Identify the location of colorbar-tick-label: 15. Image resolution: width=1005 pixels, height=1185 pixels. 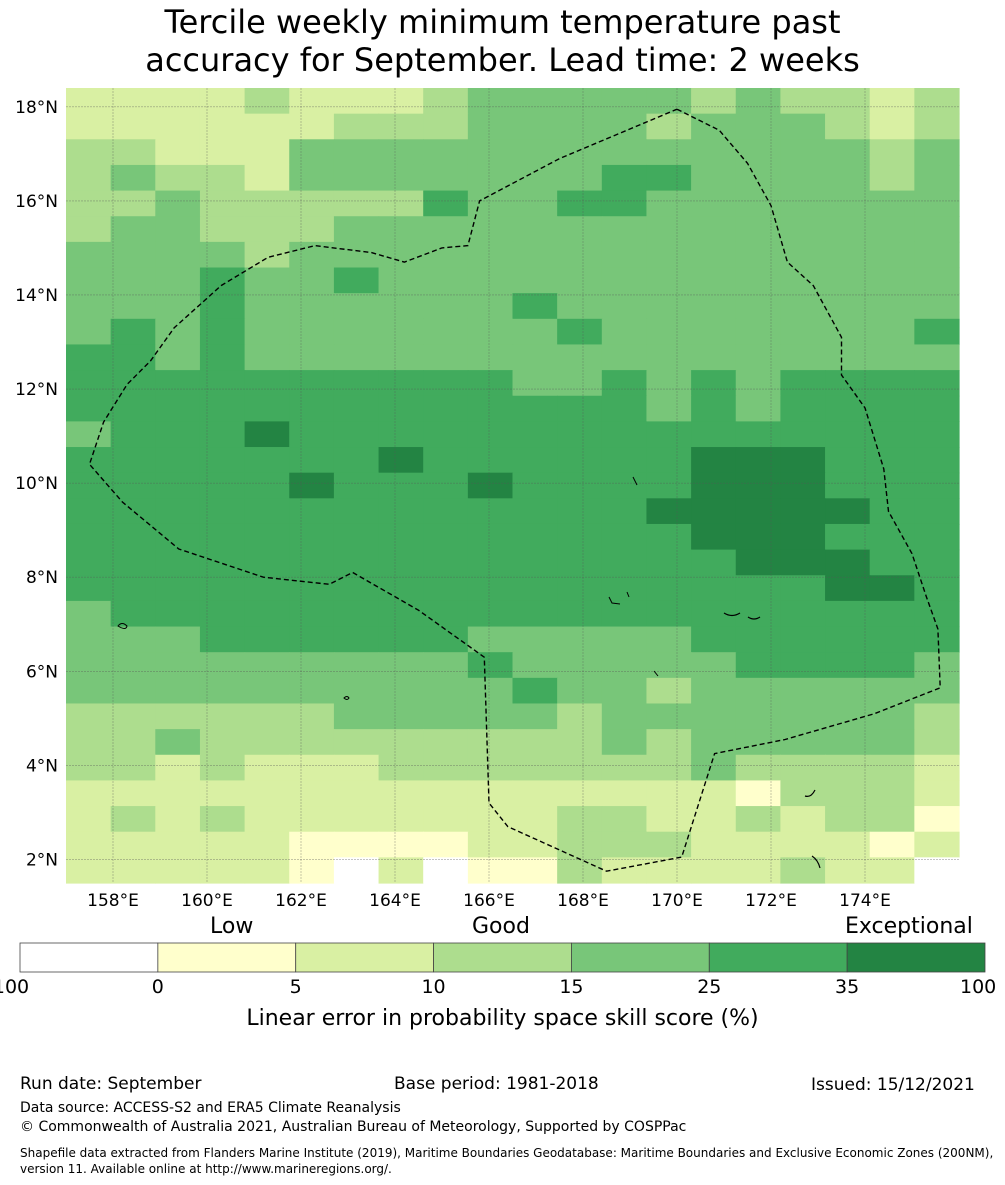
(571, 987).